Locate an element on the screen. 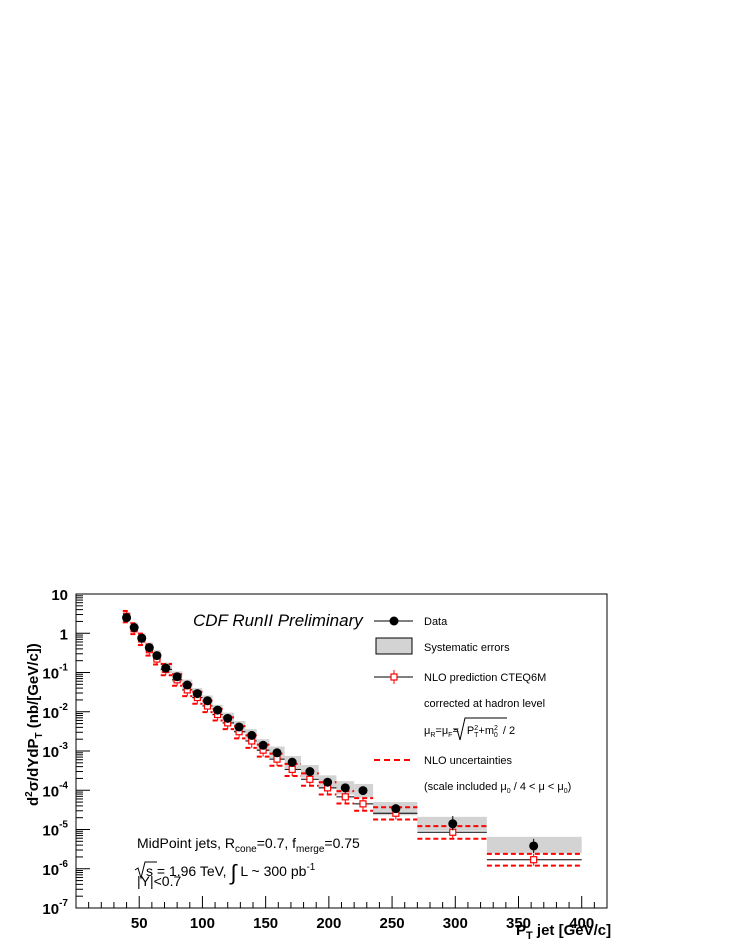  x-tick-label-4: 250 is located at coordinates (392, 923).